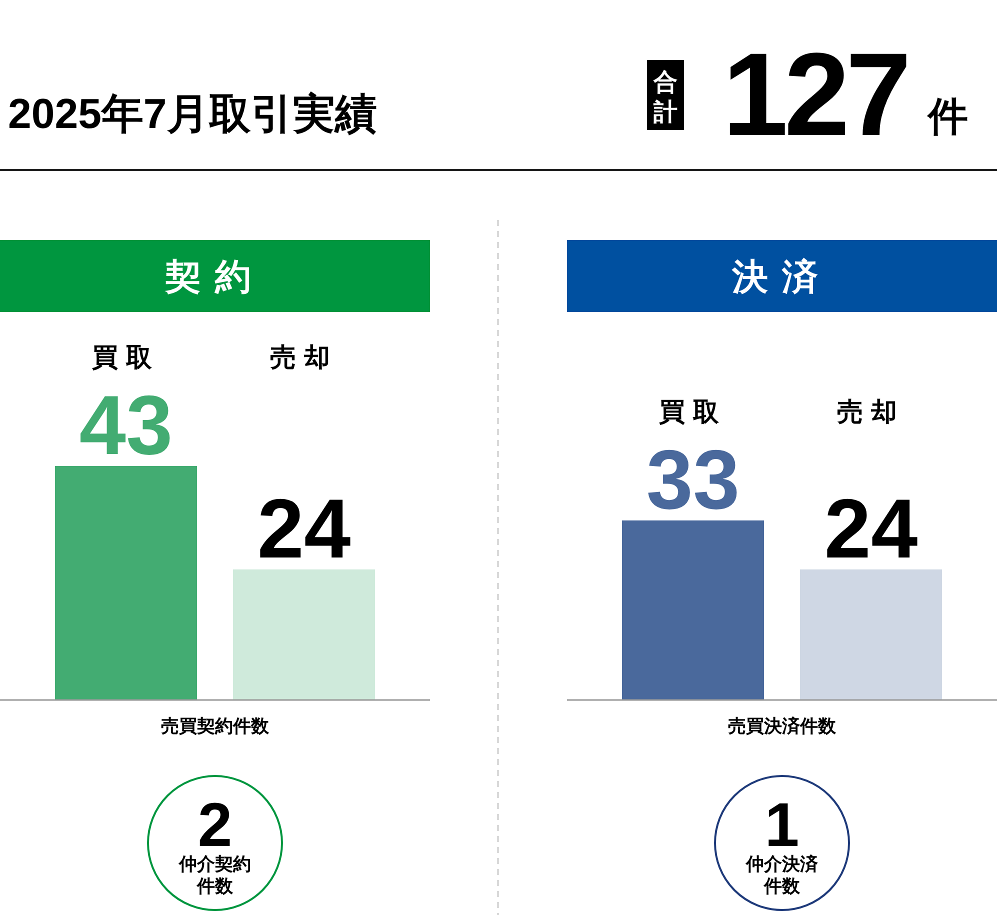 The image size is (997, 915). Describe the element at coordinates (665, 97) in the screenshot. I see `text: 合計` at that location.